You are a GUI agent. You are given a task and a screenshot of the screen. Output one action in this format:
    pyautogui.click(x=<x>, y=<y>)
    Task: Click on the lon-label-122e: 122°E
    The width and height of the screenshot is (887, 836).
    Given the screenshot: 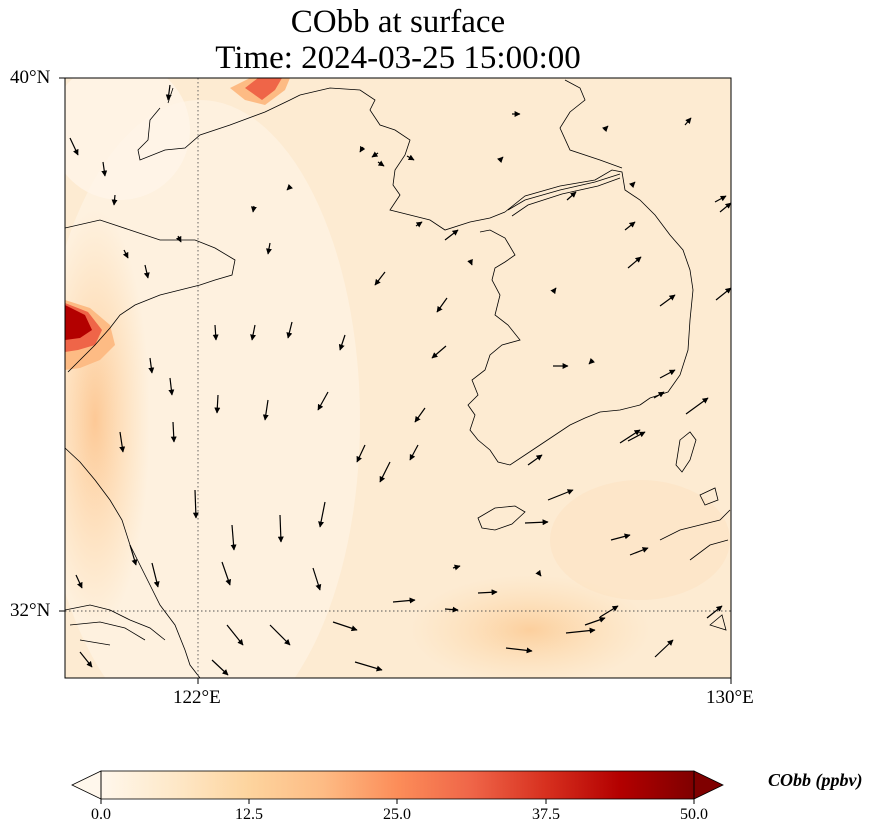 What is the action you would take?
    pyautogui.click(x=197, y=697)
    